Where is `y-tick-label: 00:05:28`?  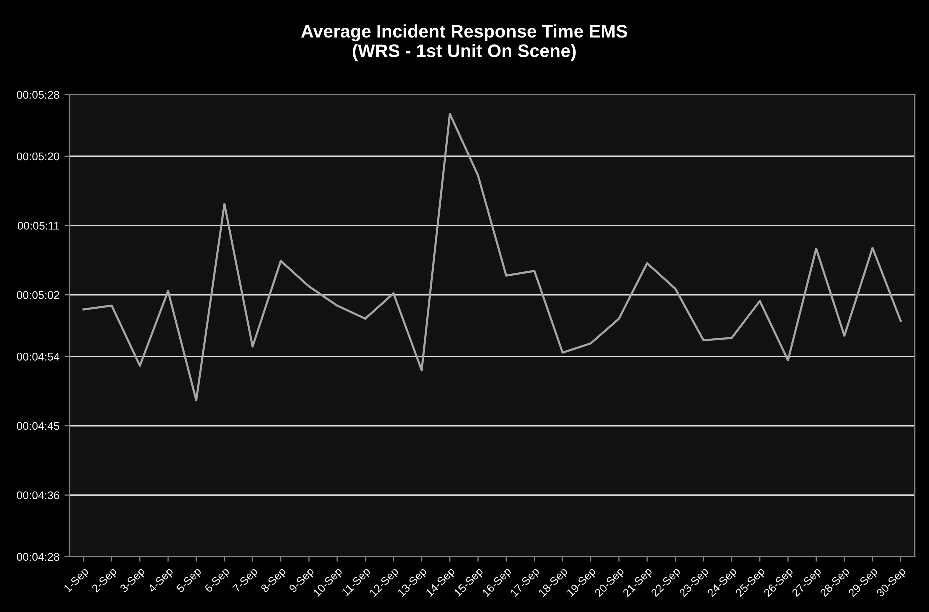
y-tick-label: 00:05:28 is located at coordinates (38, 95).